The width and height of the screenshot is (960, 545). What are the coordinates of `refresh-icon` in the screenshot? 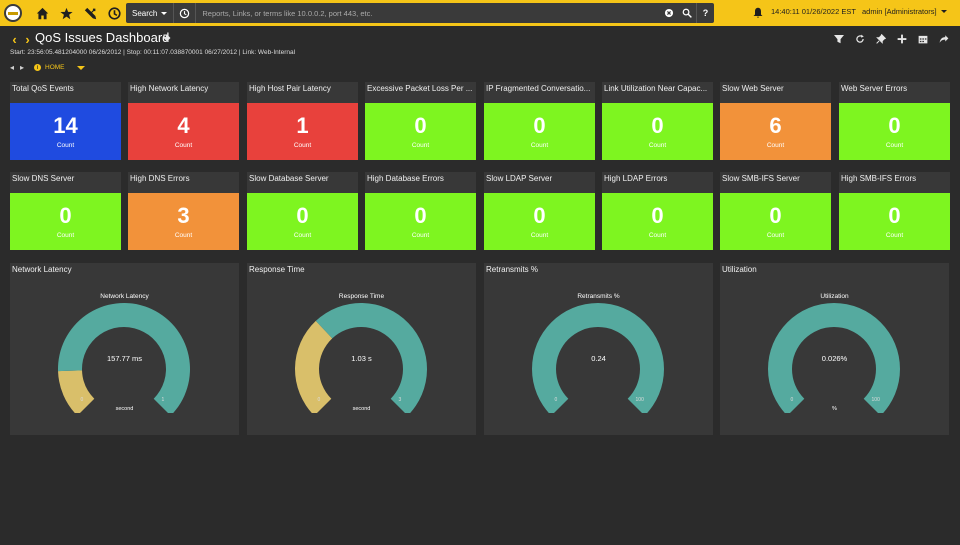 It's located at (859, 38).